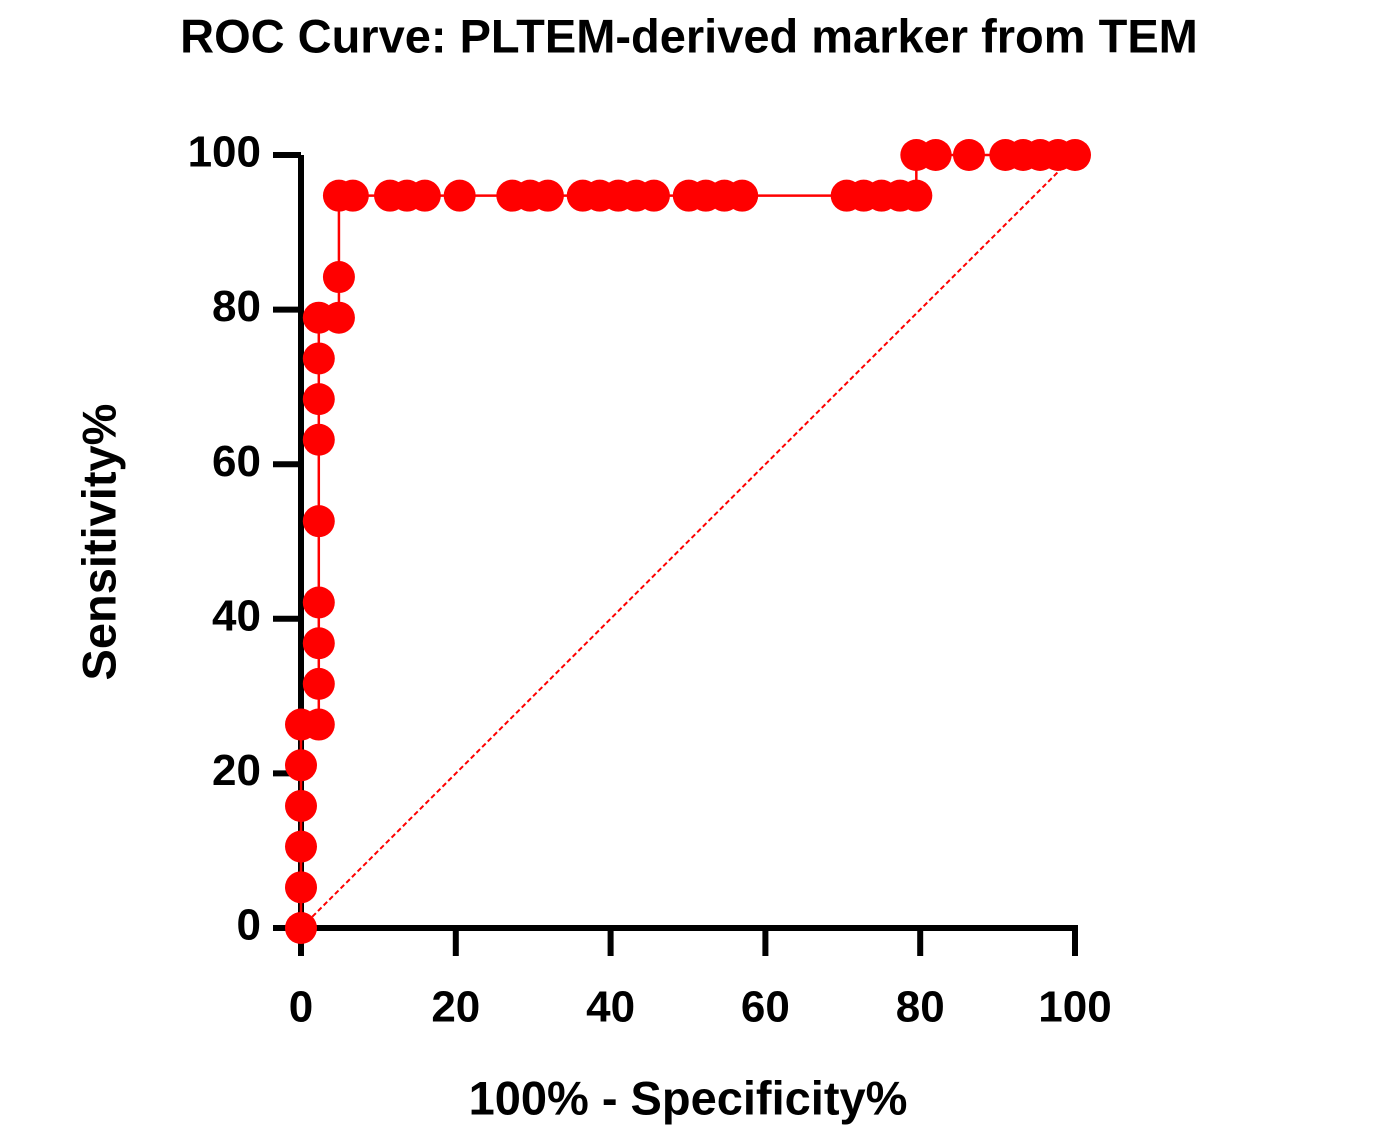 This screenshot has width=1378, height=1145. I want to click on chart-title: ROC Curve: PLTEM-derived marker from TEM, so click(689, 35).